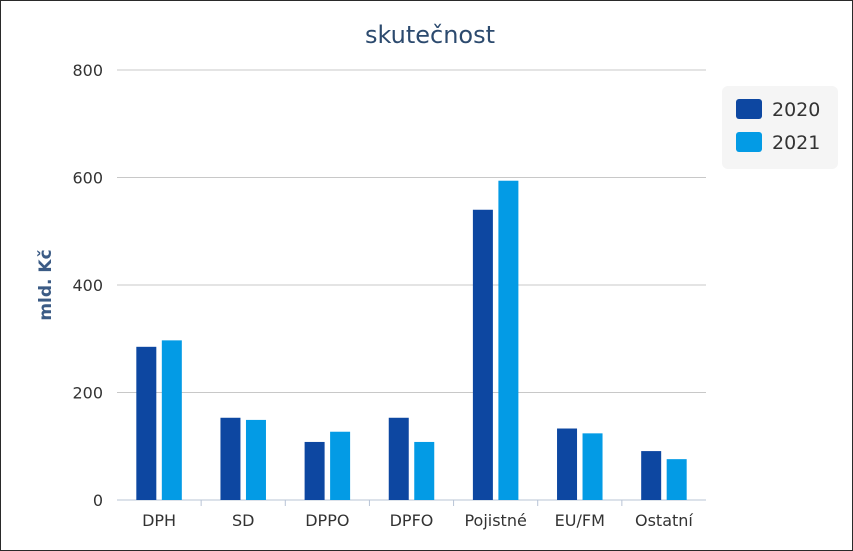 Image resolution: width=853 pixels, height=551 pixels. I want to click on bar-2020-SD, so click(230, 458).